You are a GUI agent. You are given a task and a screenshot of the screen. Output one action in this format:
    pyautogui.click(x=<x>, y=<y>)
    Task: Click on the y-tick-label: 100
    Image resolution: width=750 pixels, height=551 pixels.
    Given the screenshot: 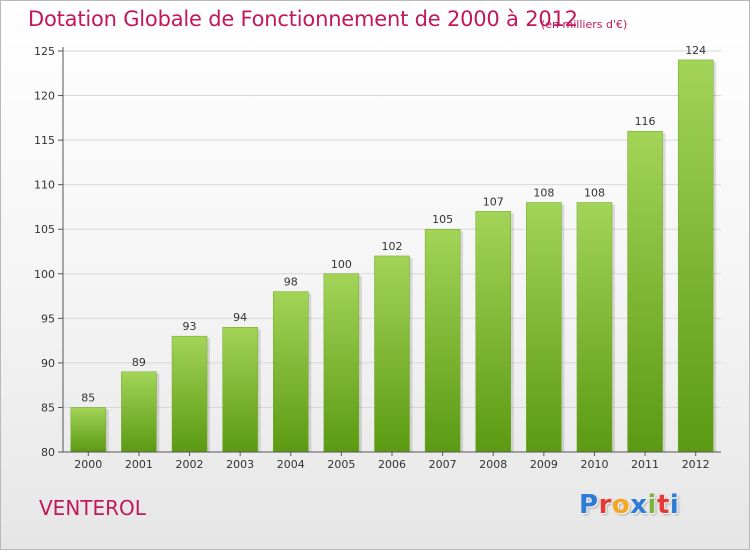 What is the action you would take?
    pyautogui.click(x=44, y=274)
    